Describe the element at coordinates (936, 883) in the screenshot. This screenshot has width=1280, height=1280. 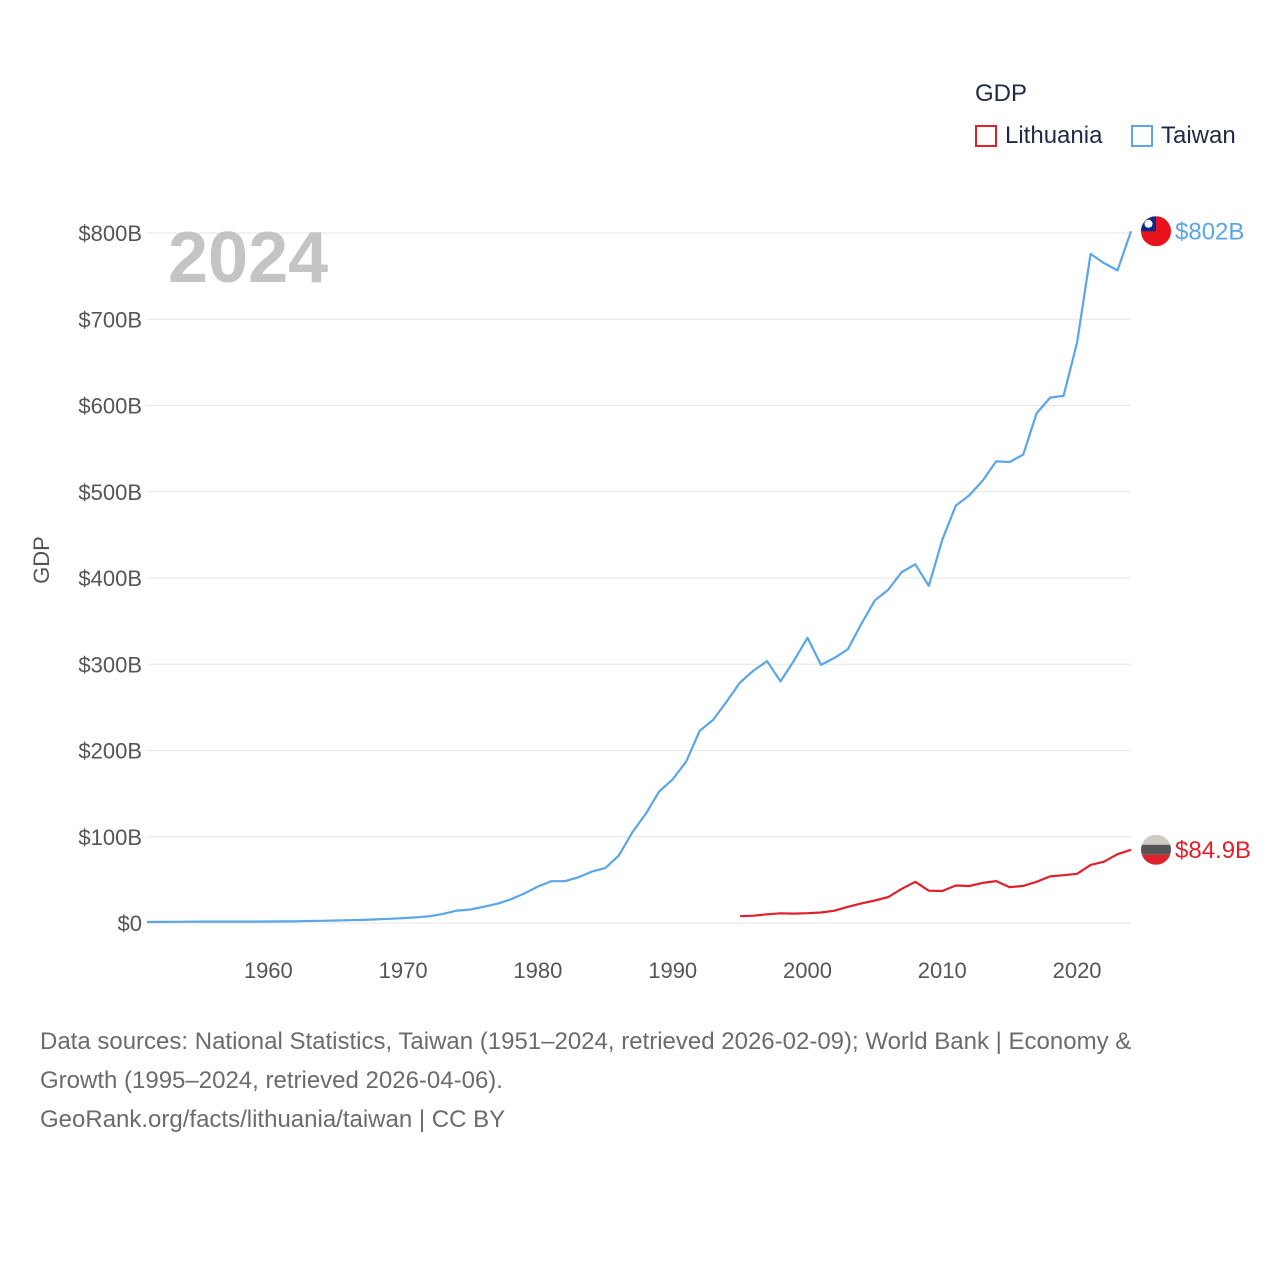
I see `series-line-lithuania` at that location.